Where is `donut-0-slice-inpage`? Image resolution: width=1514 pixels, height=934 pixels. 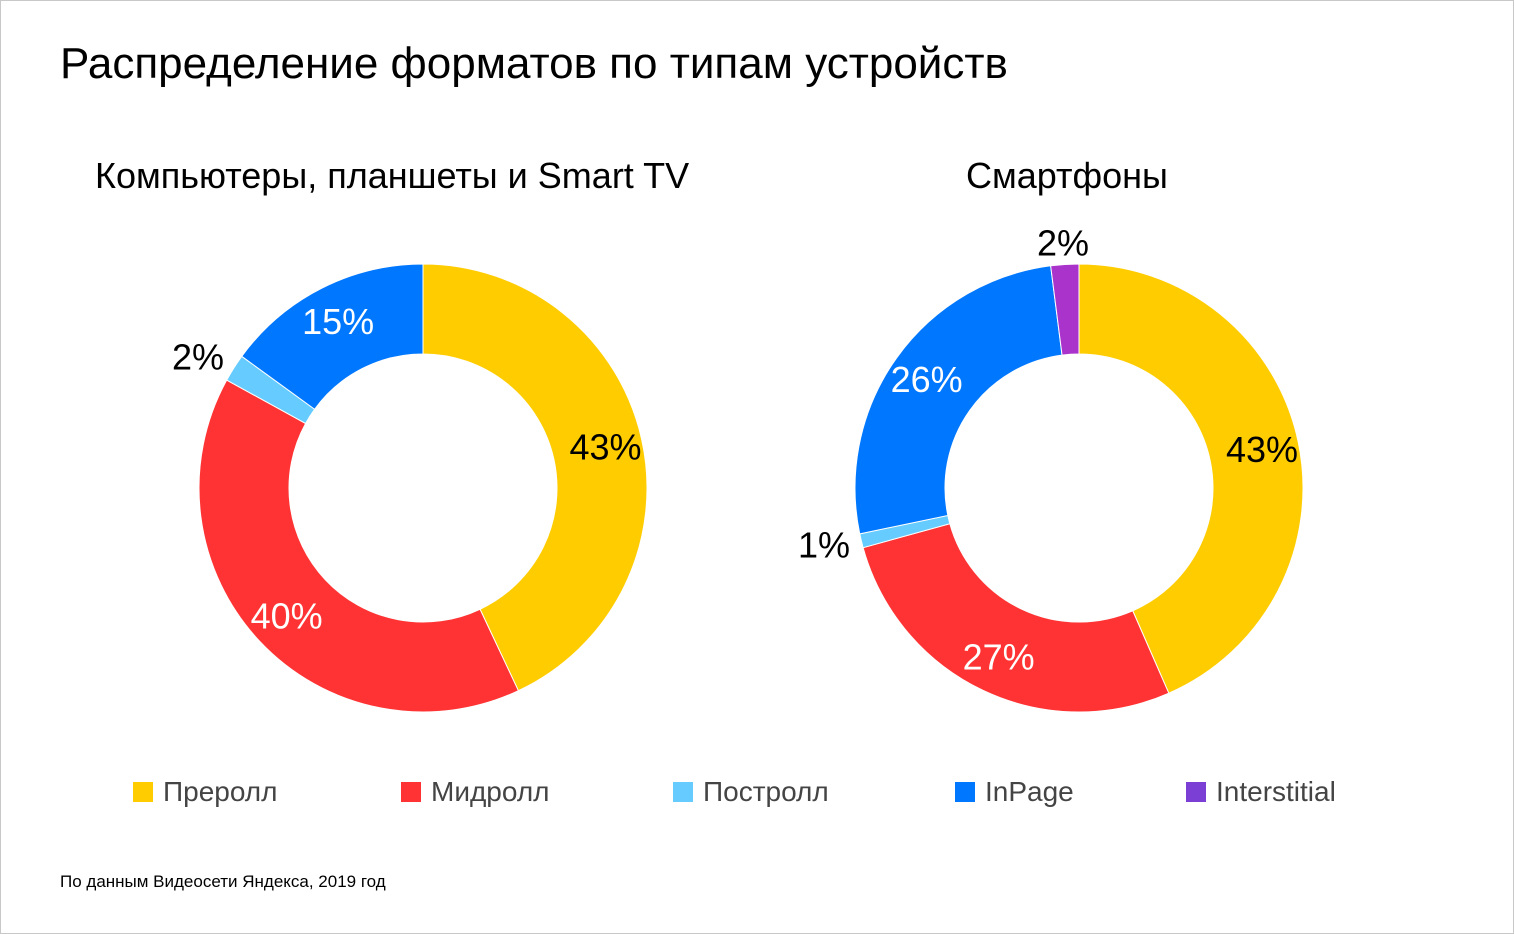
donut-0-slice-inpage is located at coordinates (332, 336).